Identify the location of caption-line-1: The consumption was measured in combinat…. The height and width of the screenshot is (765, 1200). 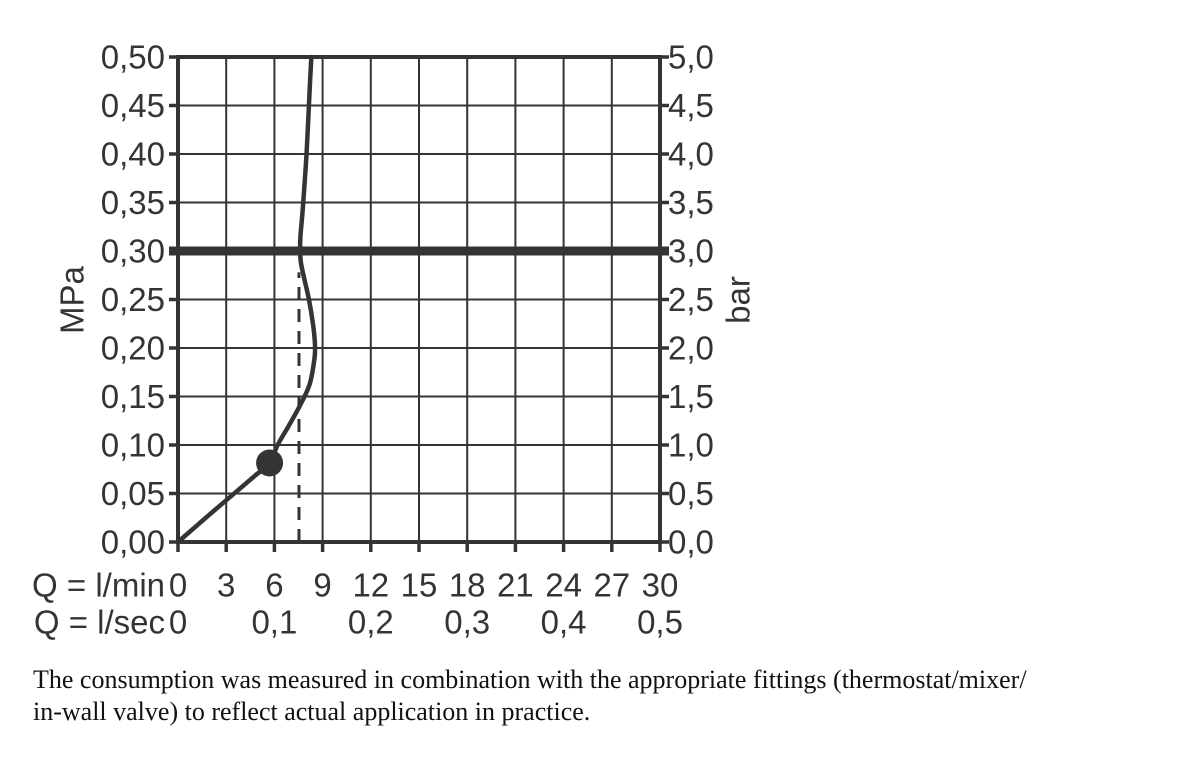
(530, 679).